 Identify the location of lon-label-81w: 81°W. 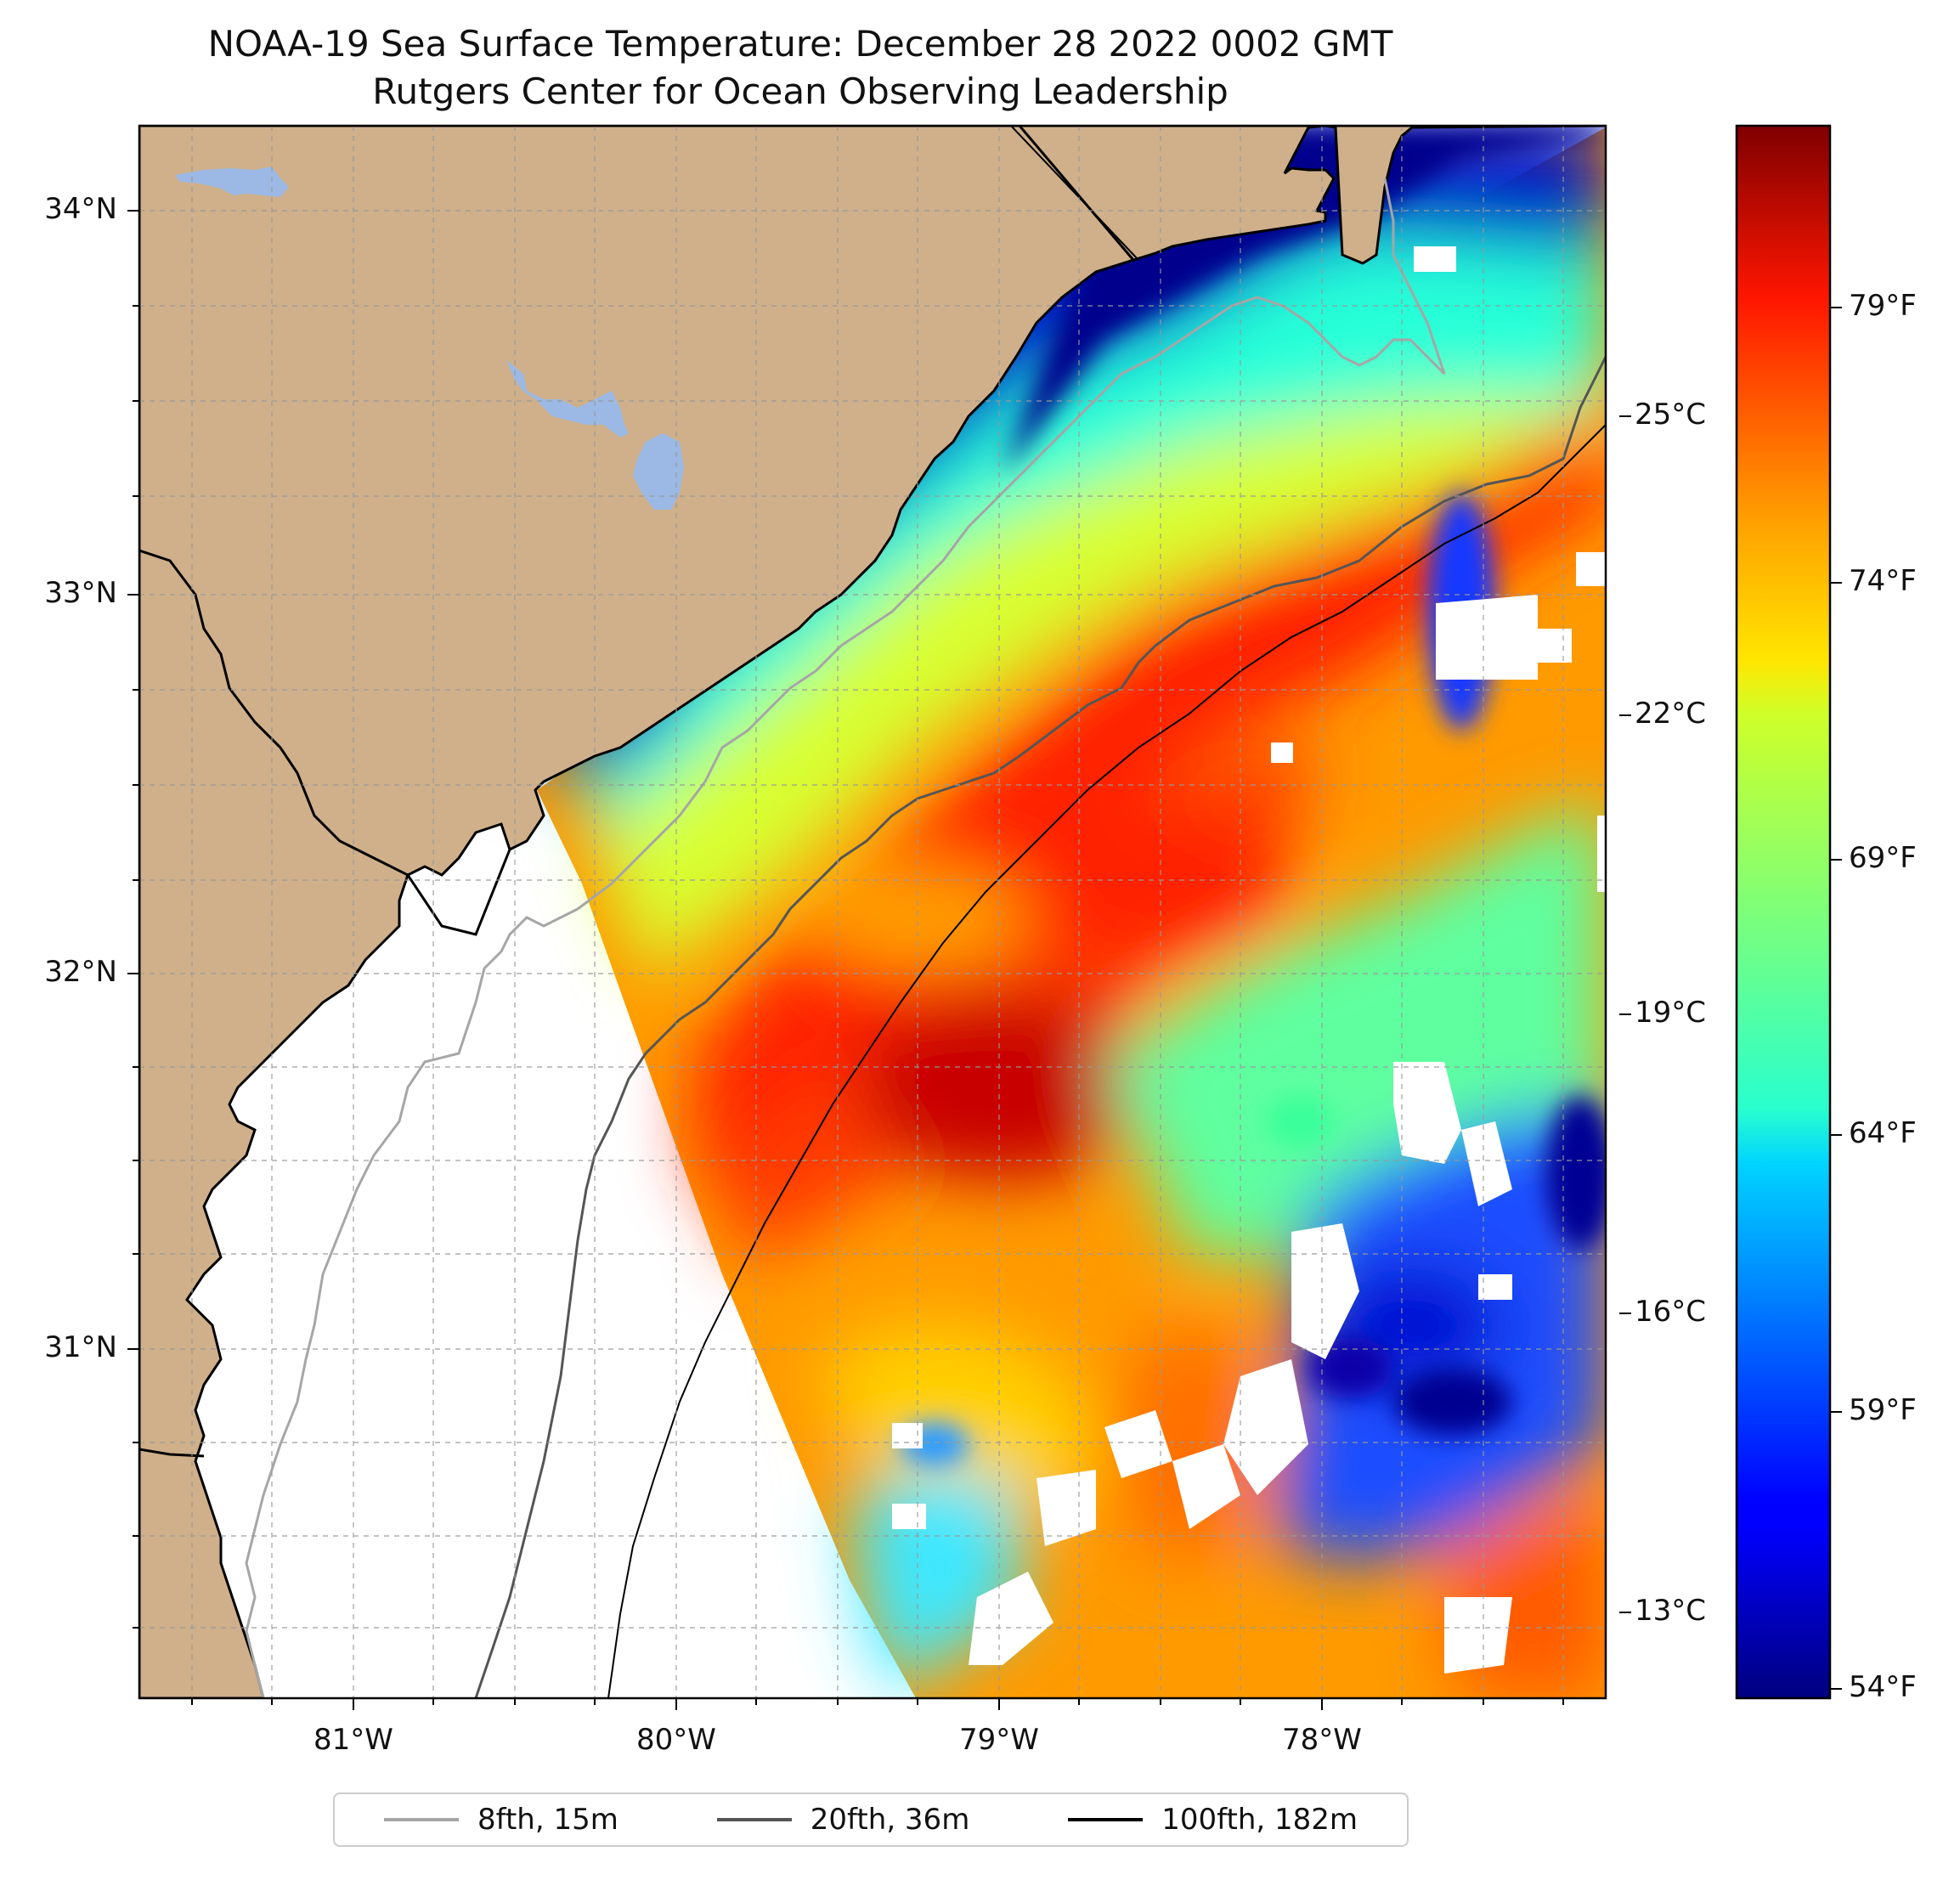
(353, 1740).